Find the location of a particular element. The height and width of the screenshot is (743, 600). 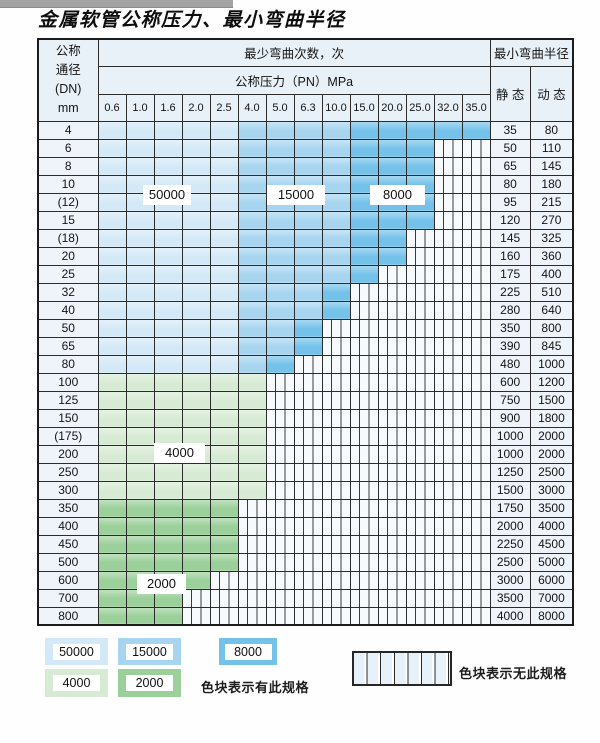

dynamic-cell: 360 is located at coordinates (551, 256).